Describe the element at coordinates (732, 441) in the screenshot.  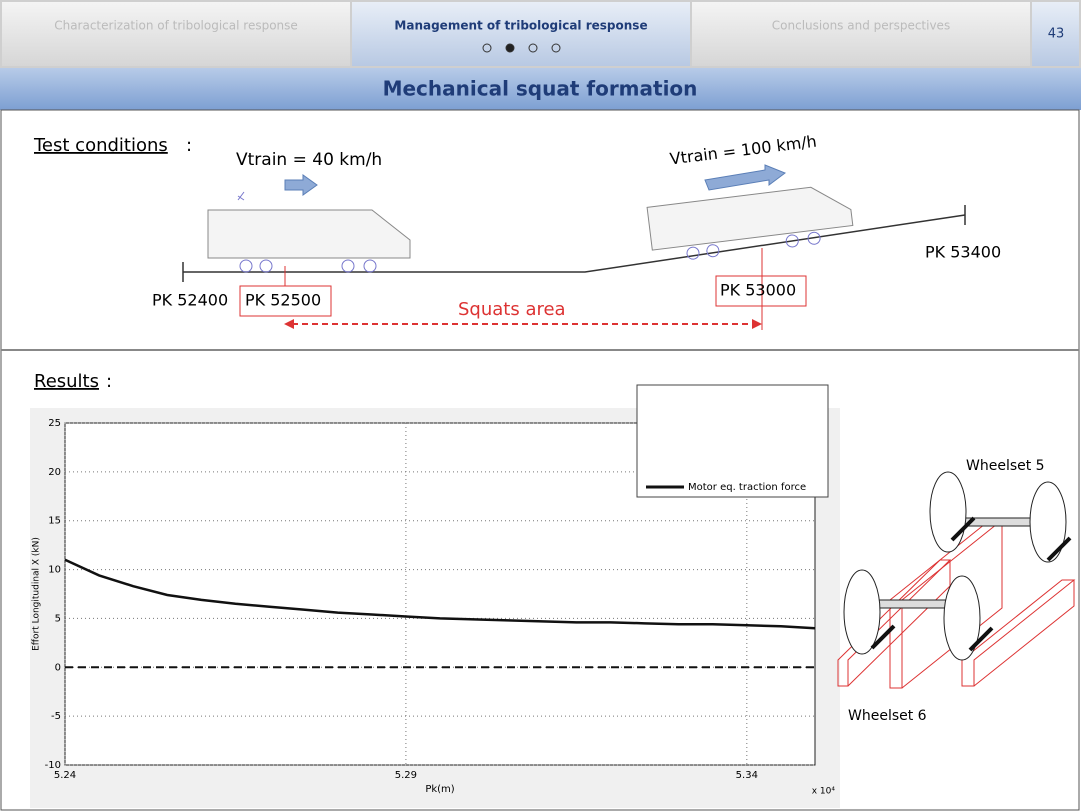
I see `legend` at that location.